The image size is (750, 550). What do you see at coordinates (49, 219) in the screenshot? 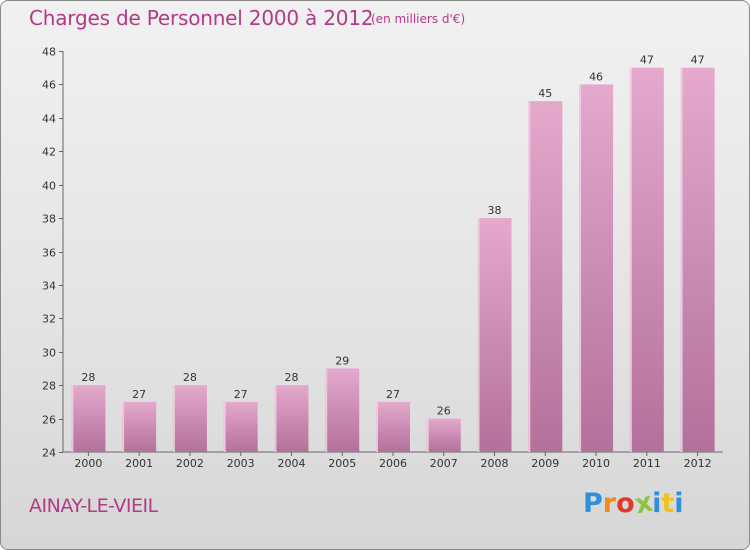
I see `y-tick-label: 38` at bounding box center [49, 219].